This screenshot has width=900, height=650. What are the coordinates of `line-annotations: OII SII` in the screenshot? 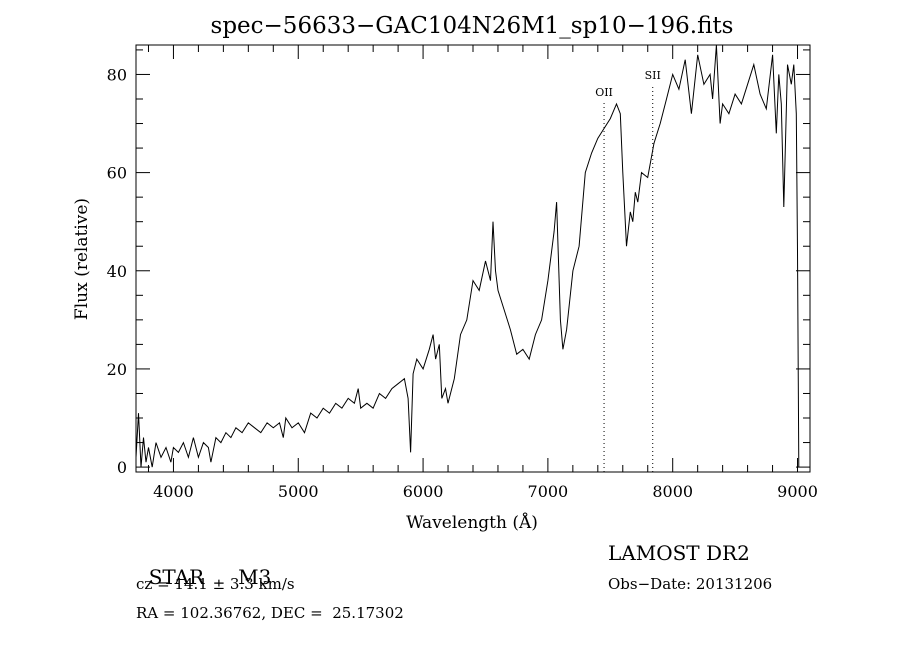 It's located at (628, 270).